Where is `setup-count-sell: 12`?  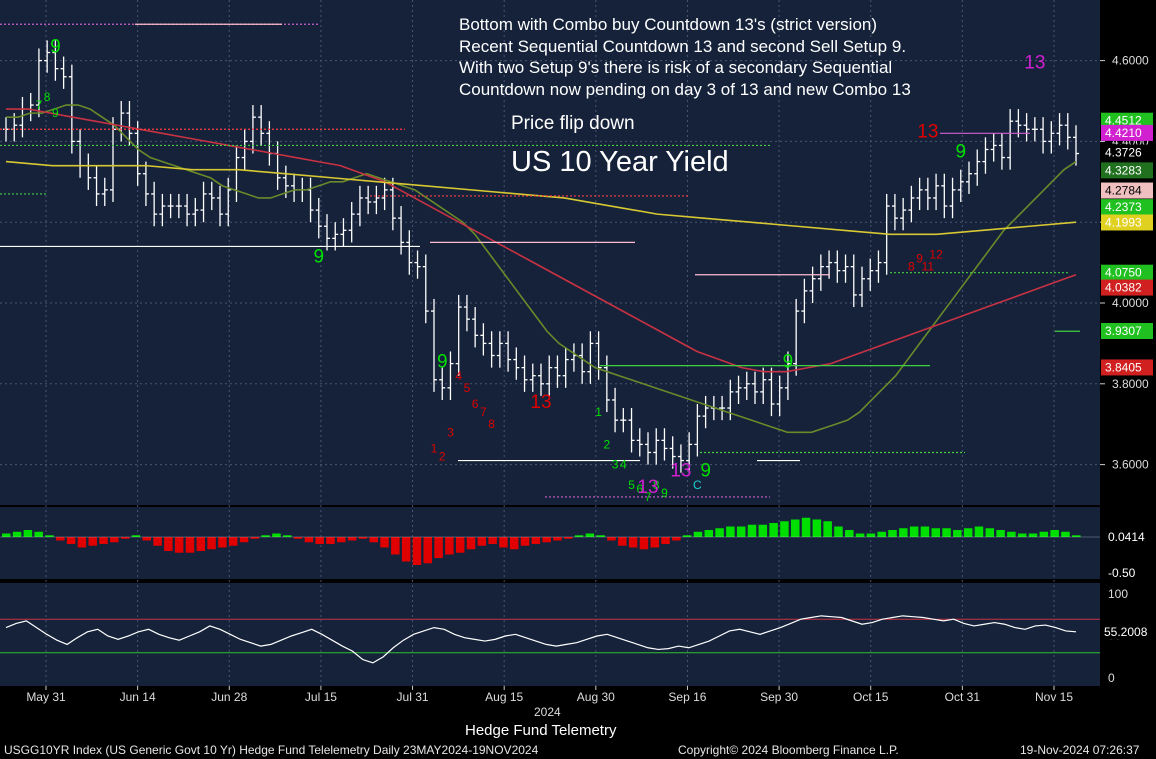 setup-count-sell: 12 is located at coordinates (936, 255).